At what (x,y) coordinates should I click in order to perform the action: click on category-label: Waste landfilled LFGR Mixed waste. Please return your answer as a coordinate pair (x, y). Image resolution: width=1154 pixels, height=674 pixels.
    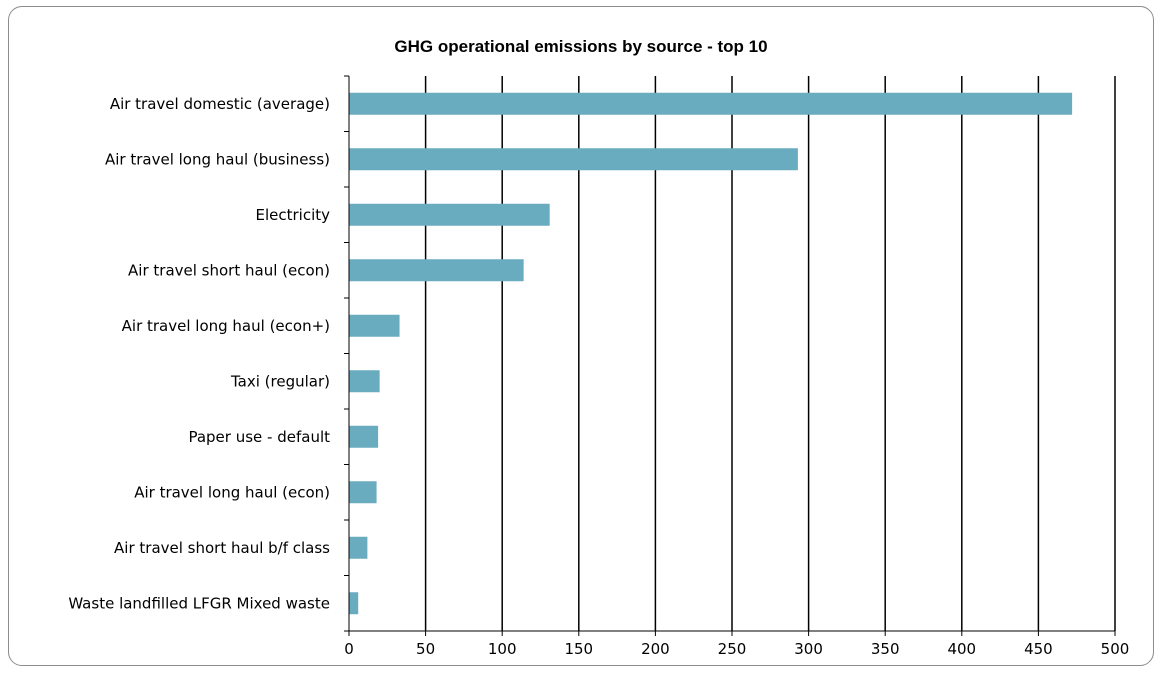
    Looking at the image, I should click on (199, 603).